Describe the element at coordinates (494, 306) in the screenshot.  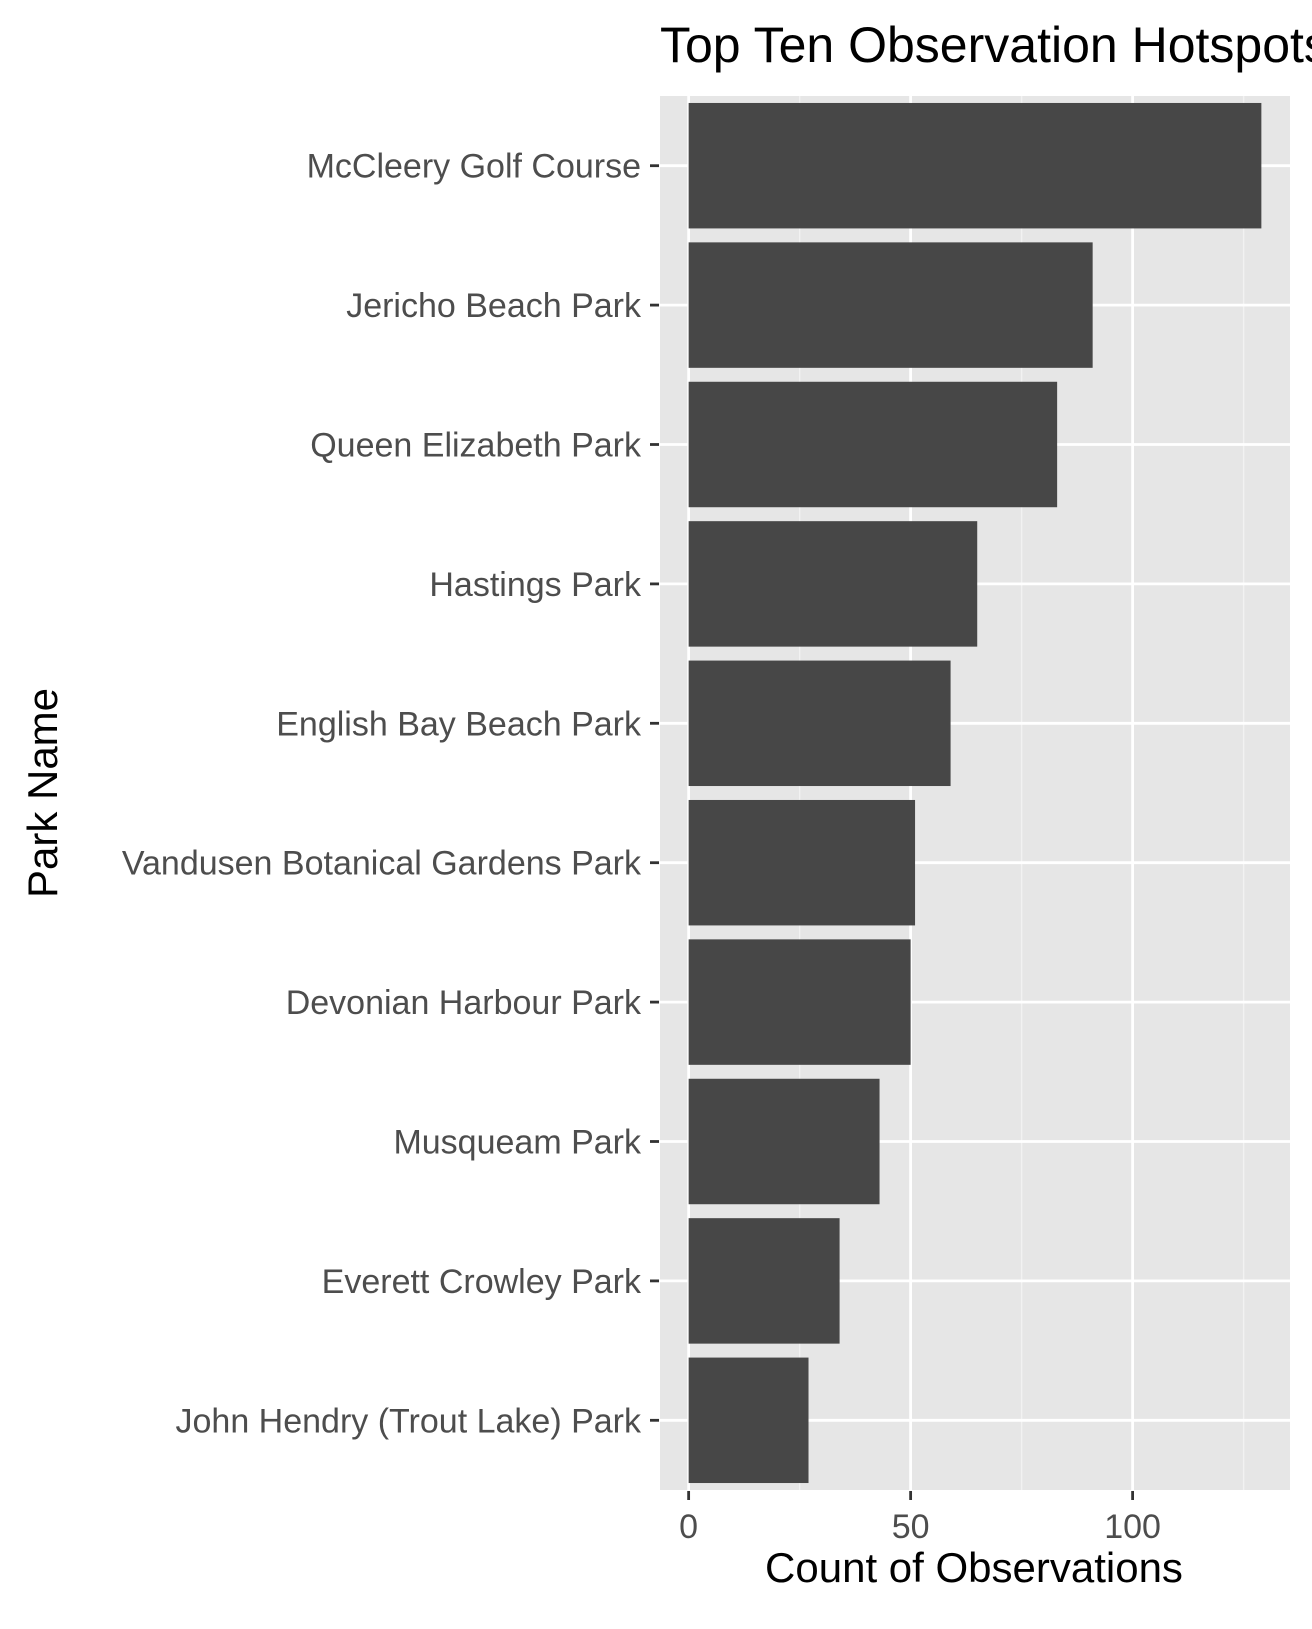
I see `y-tick-label: Jericho Beach Park` at that location.